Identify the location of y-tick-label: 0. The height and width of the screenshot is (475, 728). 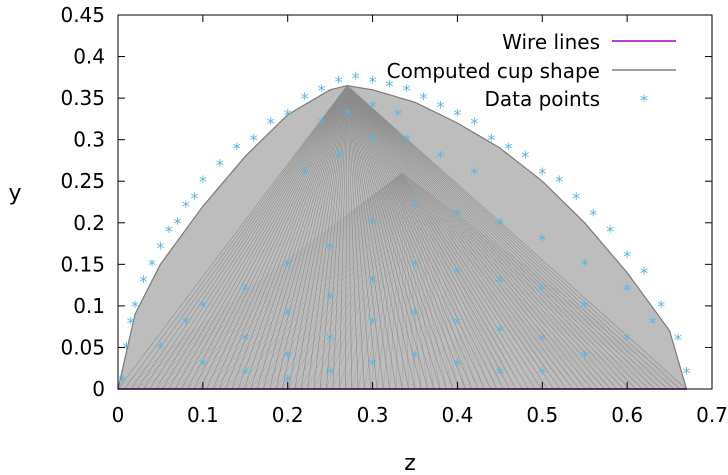
(98, 389).